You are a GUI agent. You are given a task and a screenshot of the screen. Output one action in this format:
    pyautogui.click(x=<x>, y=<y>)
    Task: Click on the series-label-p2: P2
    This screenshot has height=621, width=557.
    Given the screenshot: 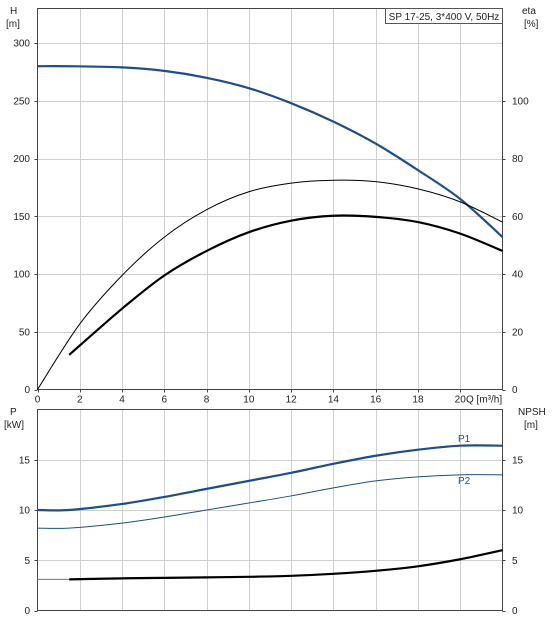 What is the action you would take?
    pyautogui.click(x=464, y=481)
    